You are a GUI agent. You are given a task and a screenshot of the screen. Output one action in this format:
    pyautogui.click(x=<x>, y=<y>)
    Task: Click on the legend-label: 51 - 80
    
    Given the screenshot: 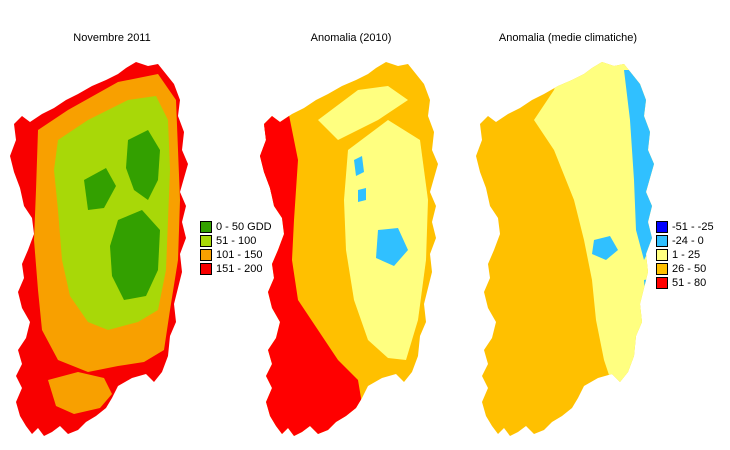 What is the action you would take?
    pyautogui.click(x=689, y=282)
    